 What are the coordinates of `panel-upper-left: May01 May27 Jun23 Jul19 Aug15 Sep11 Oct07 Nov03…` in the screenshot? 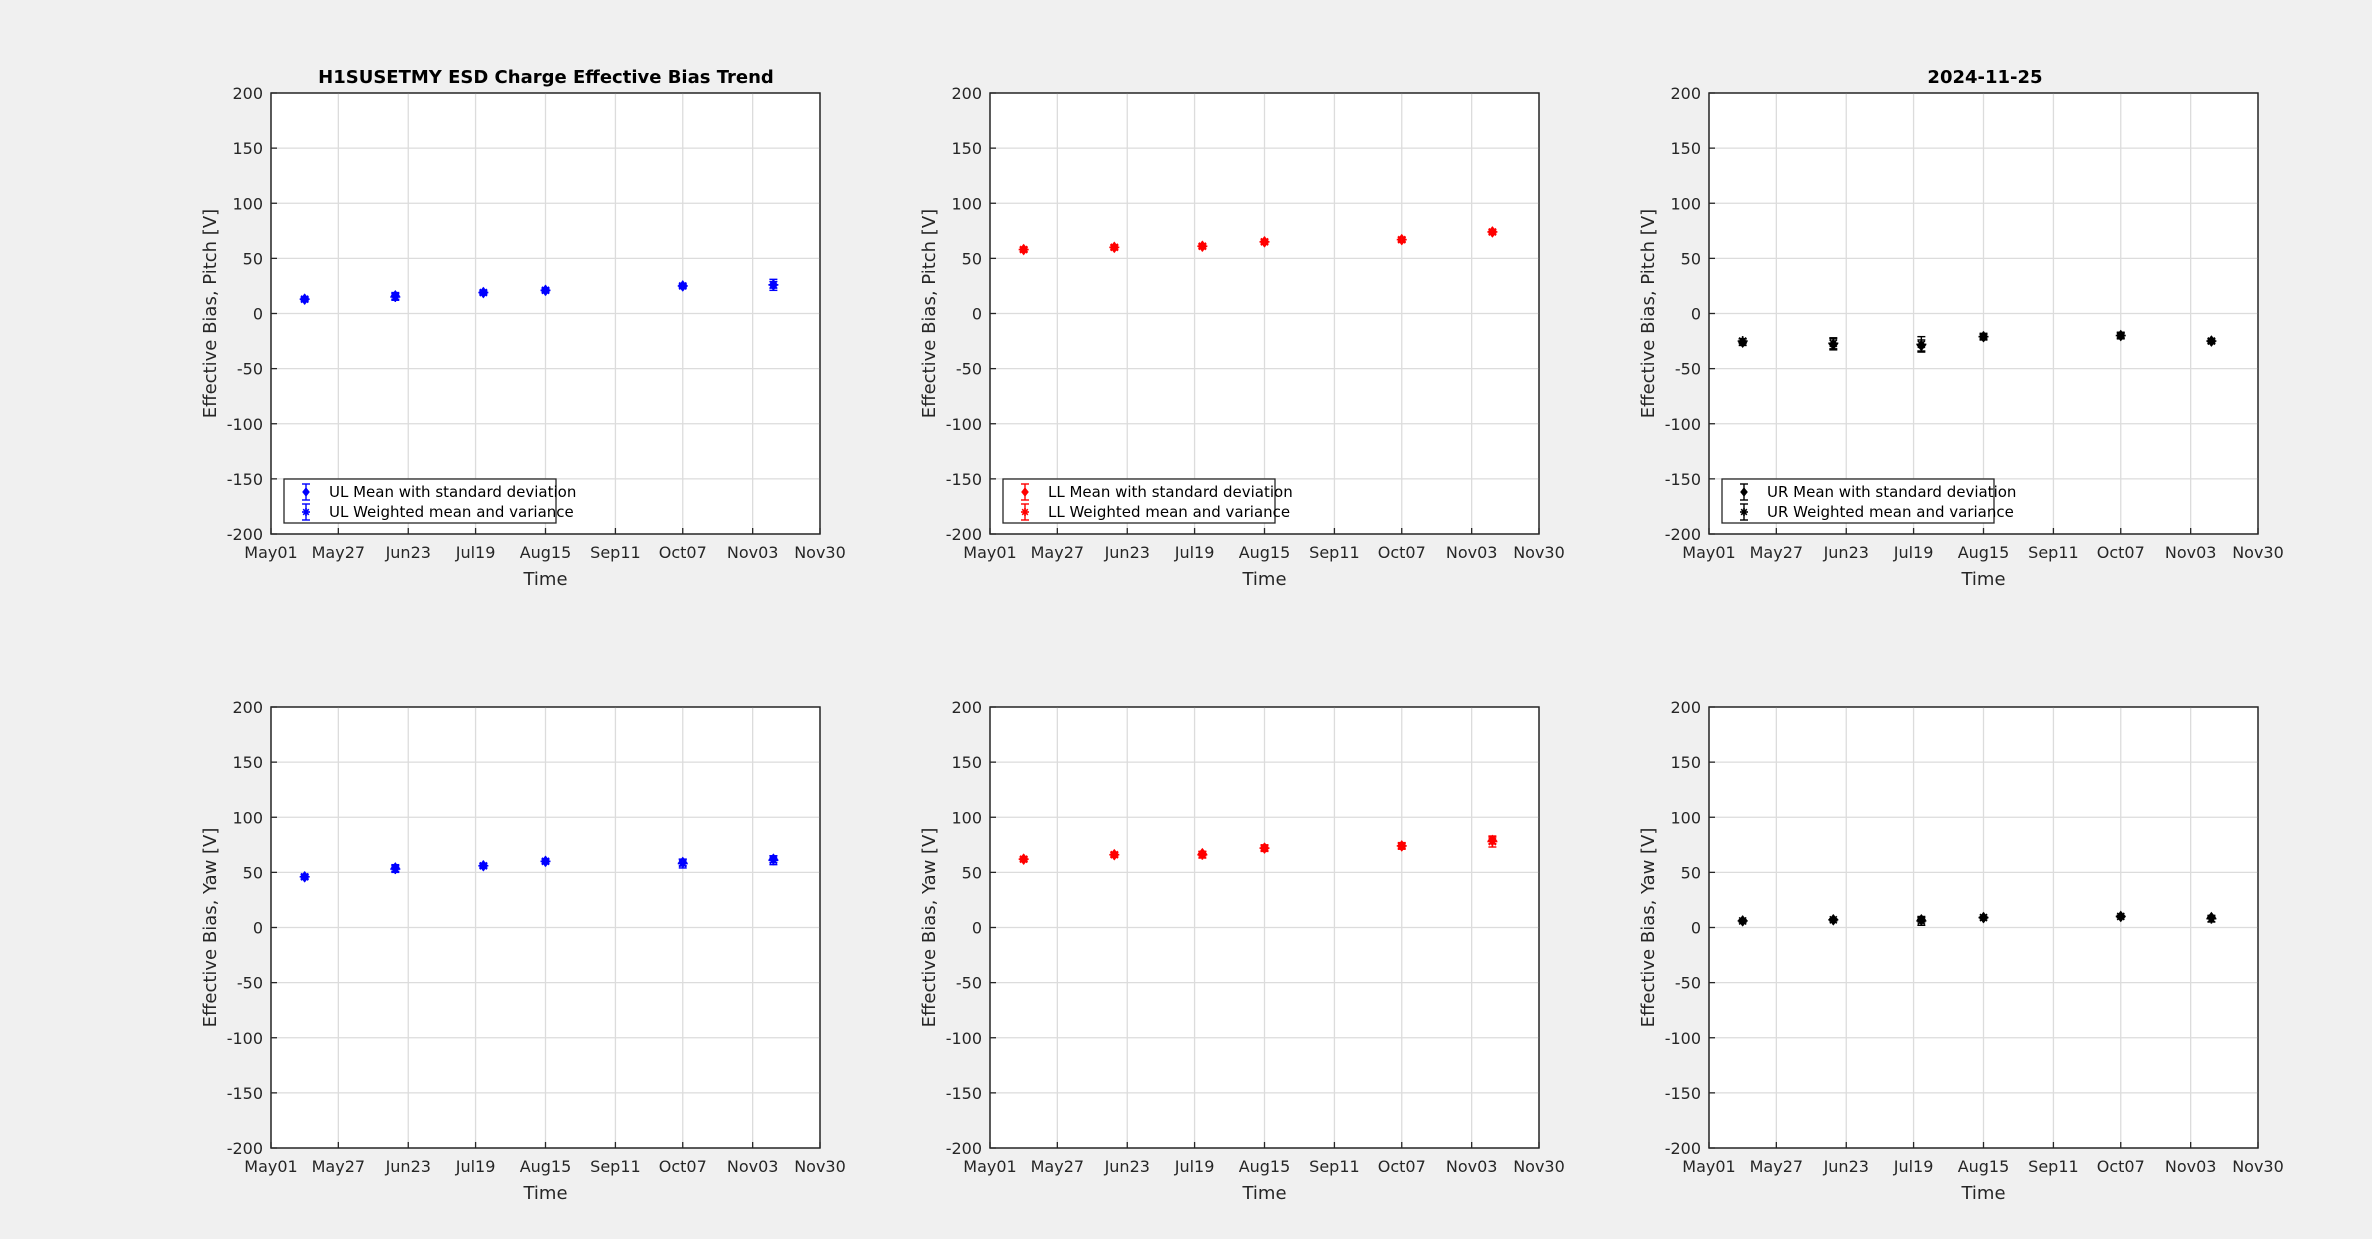 It's located at (523, 337).